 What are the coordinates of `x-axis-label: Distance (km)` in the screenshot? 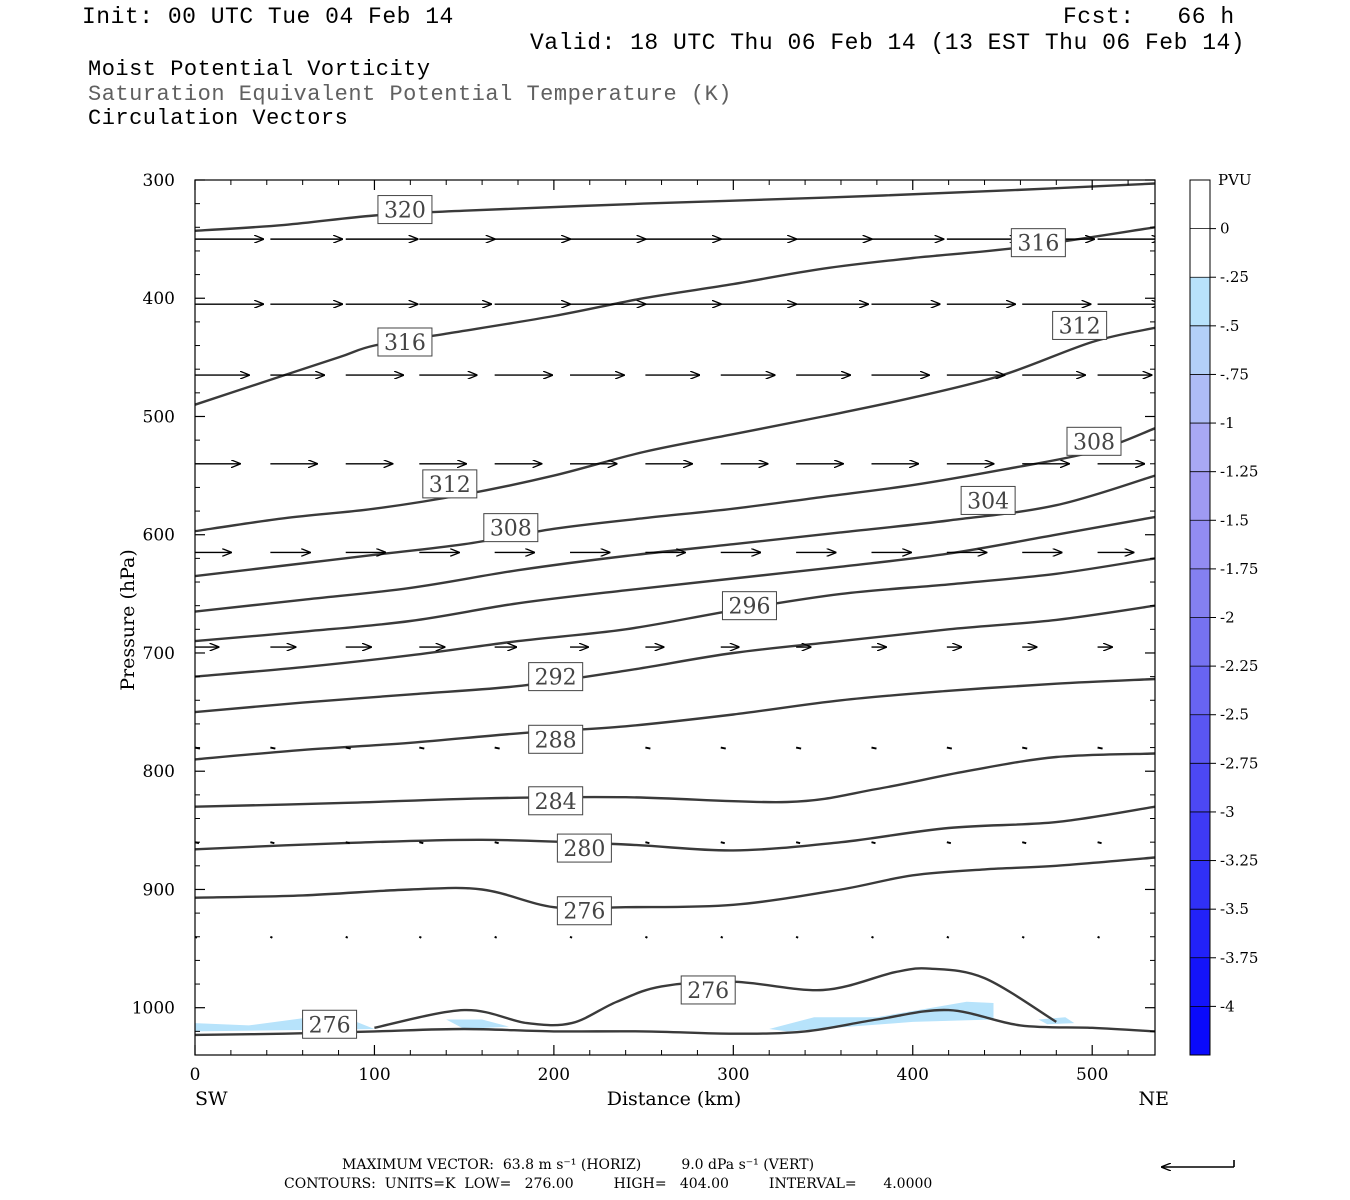 It's located at (674, 1099).